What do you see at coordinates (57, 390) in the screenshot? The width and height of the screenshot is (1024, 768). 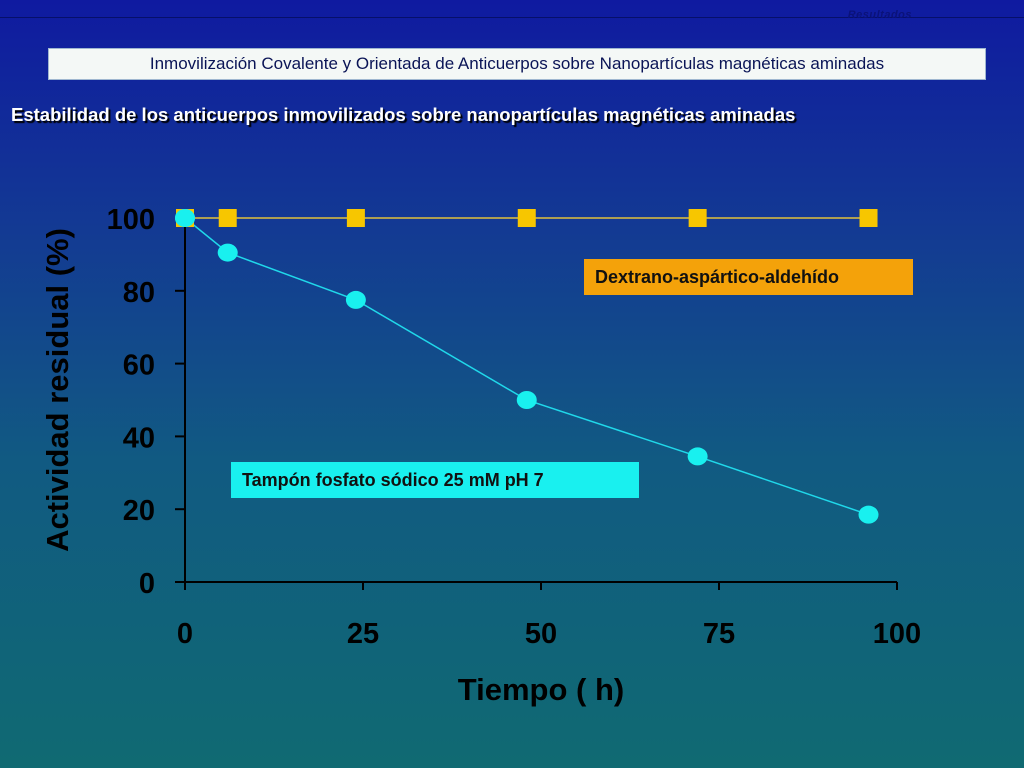 I see `y-axis-title: Actividad residual (%)` at bounding box center [57, 390].